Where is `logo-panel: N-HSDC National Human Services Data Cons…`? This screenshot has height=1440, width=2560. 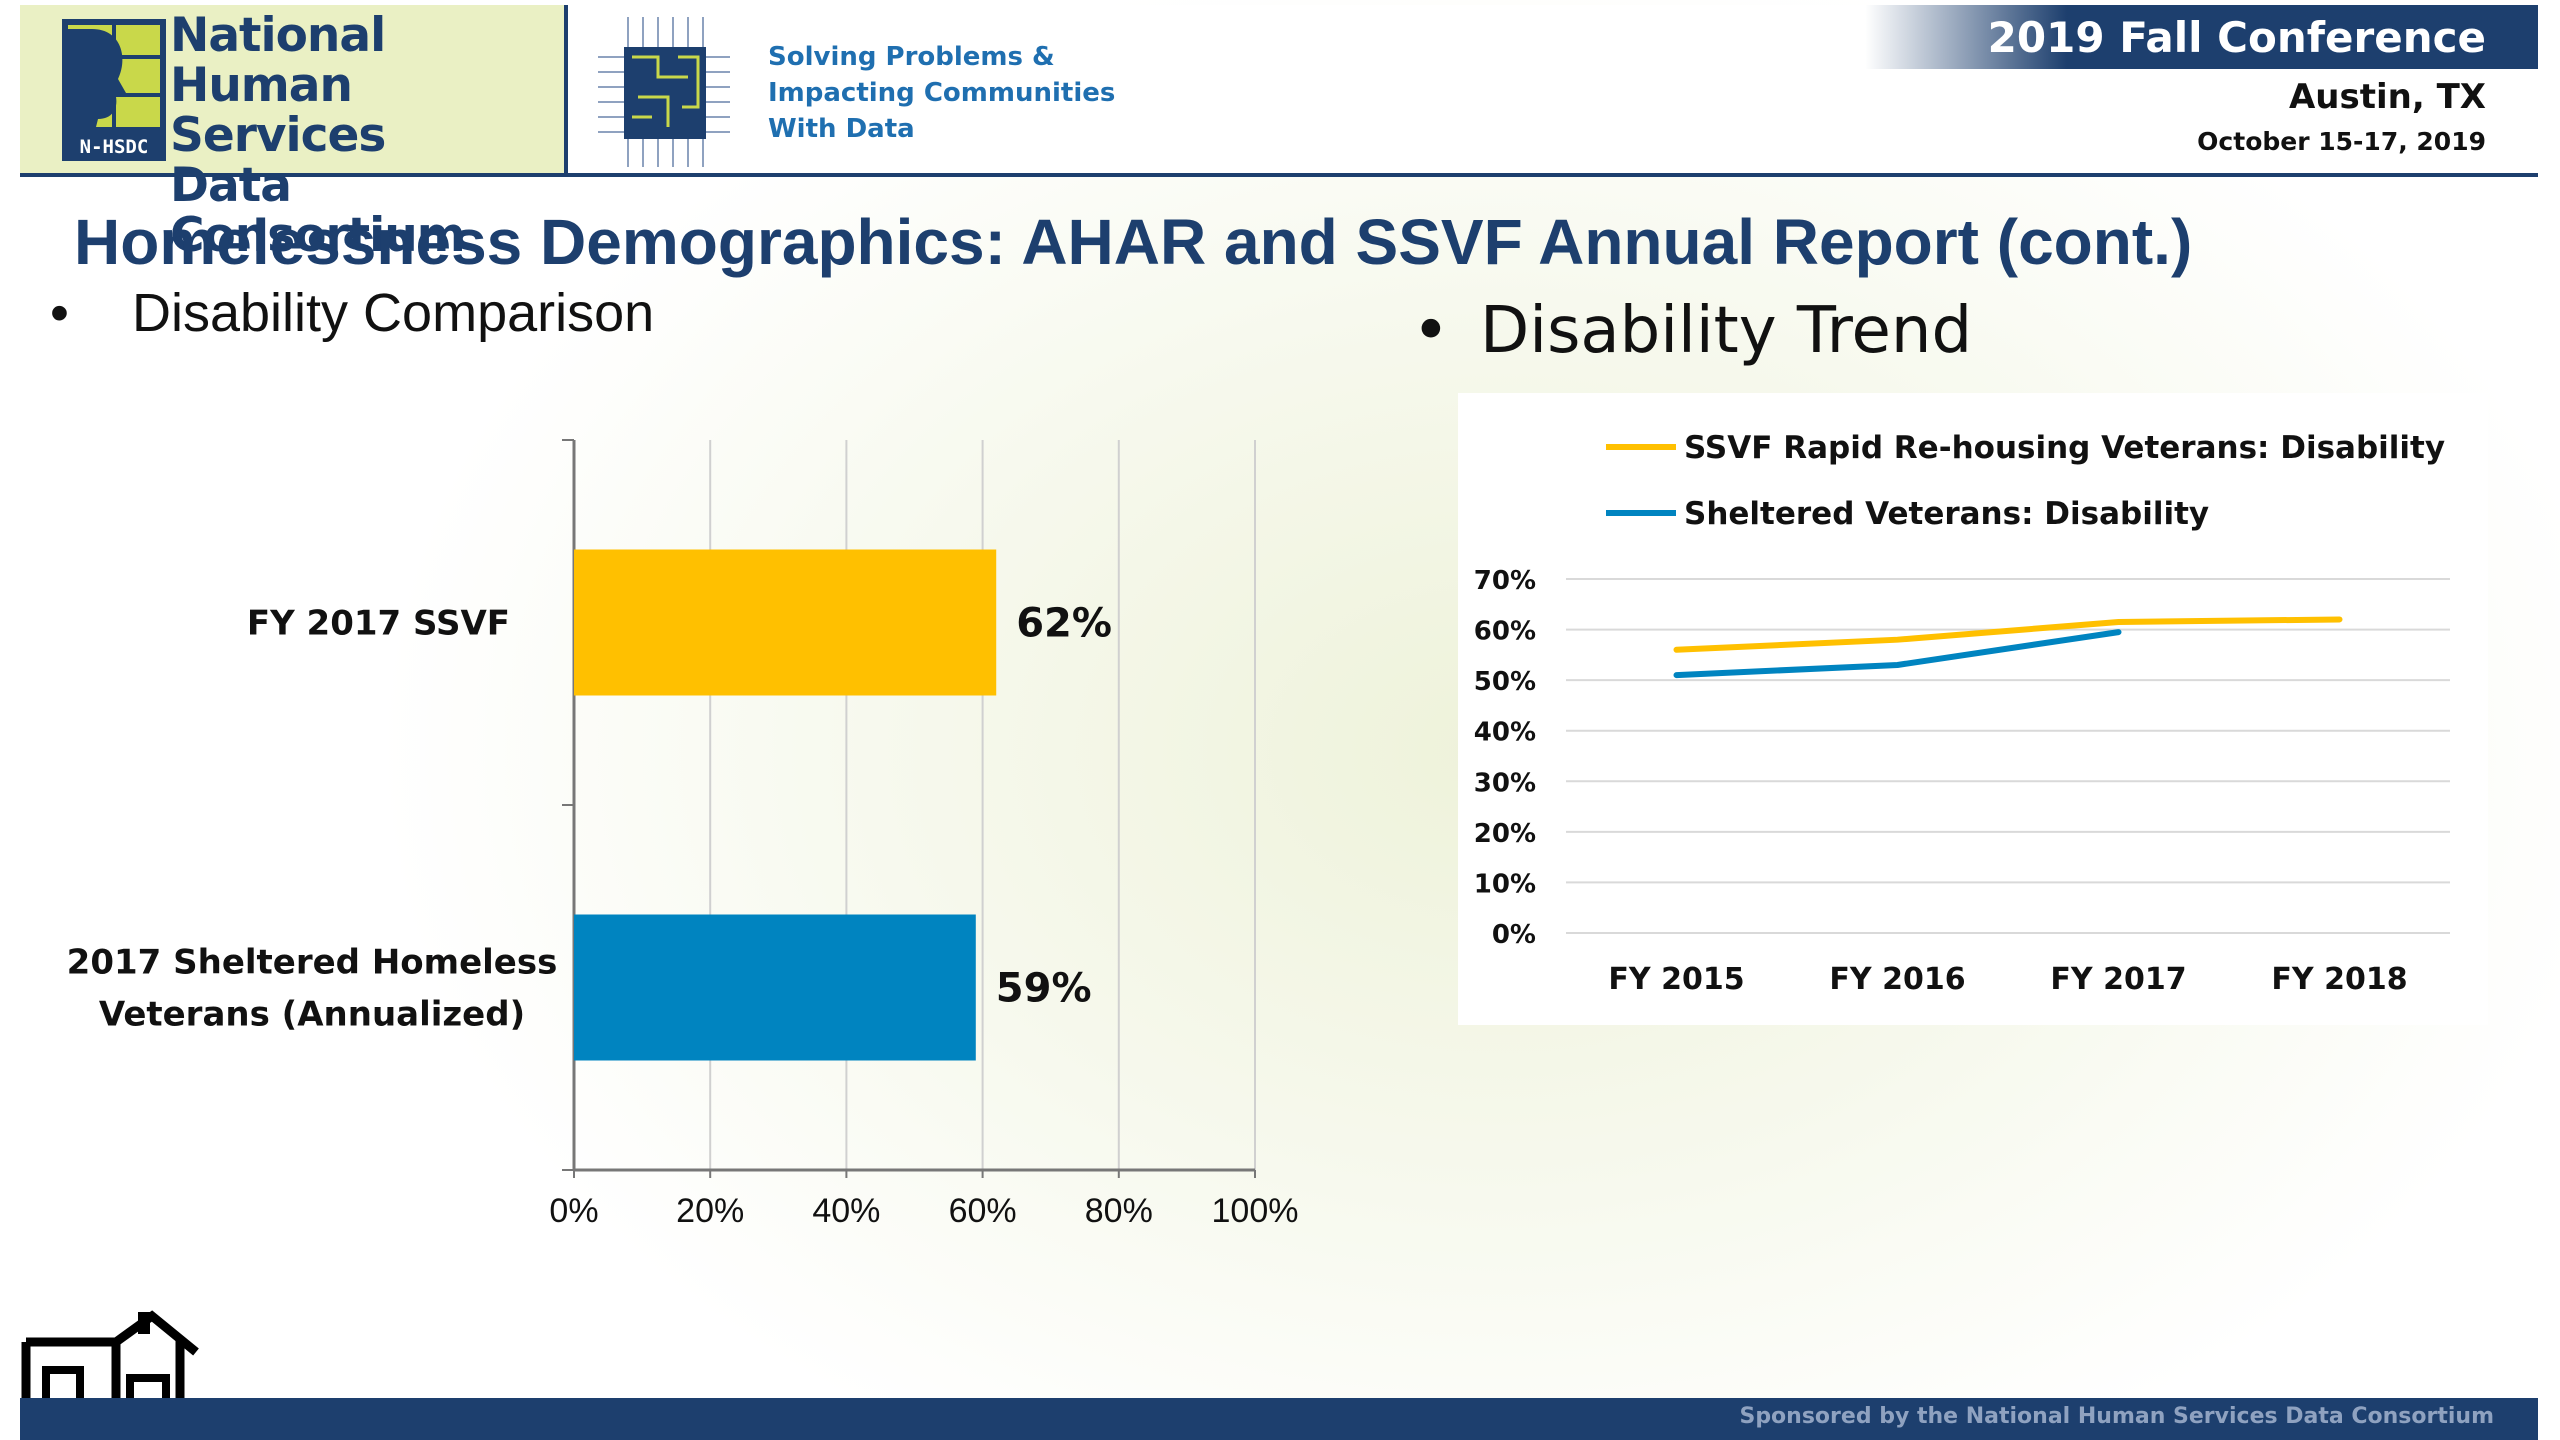 logo-panel: N-HSDC National Human Services Data Cons… is located at coordinates (294, 133).